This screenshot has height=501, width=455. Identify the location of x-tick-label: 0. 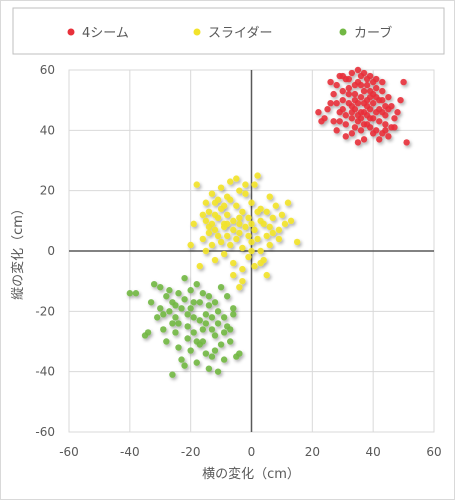
(252, 452).